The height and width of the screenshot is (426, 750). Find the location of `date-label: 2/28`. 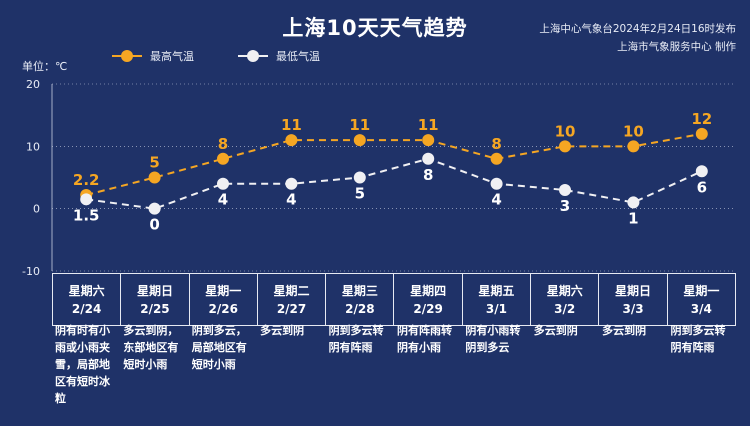

date-label: 2/28 is located at coordinates (360, 308).